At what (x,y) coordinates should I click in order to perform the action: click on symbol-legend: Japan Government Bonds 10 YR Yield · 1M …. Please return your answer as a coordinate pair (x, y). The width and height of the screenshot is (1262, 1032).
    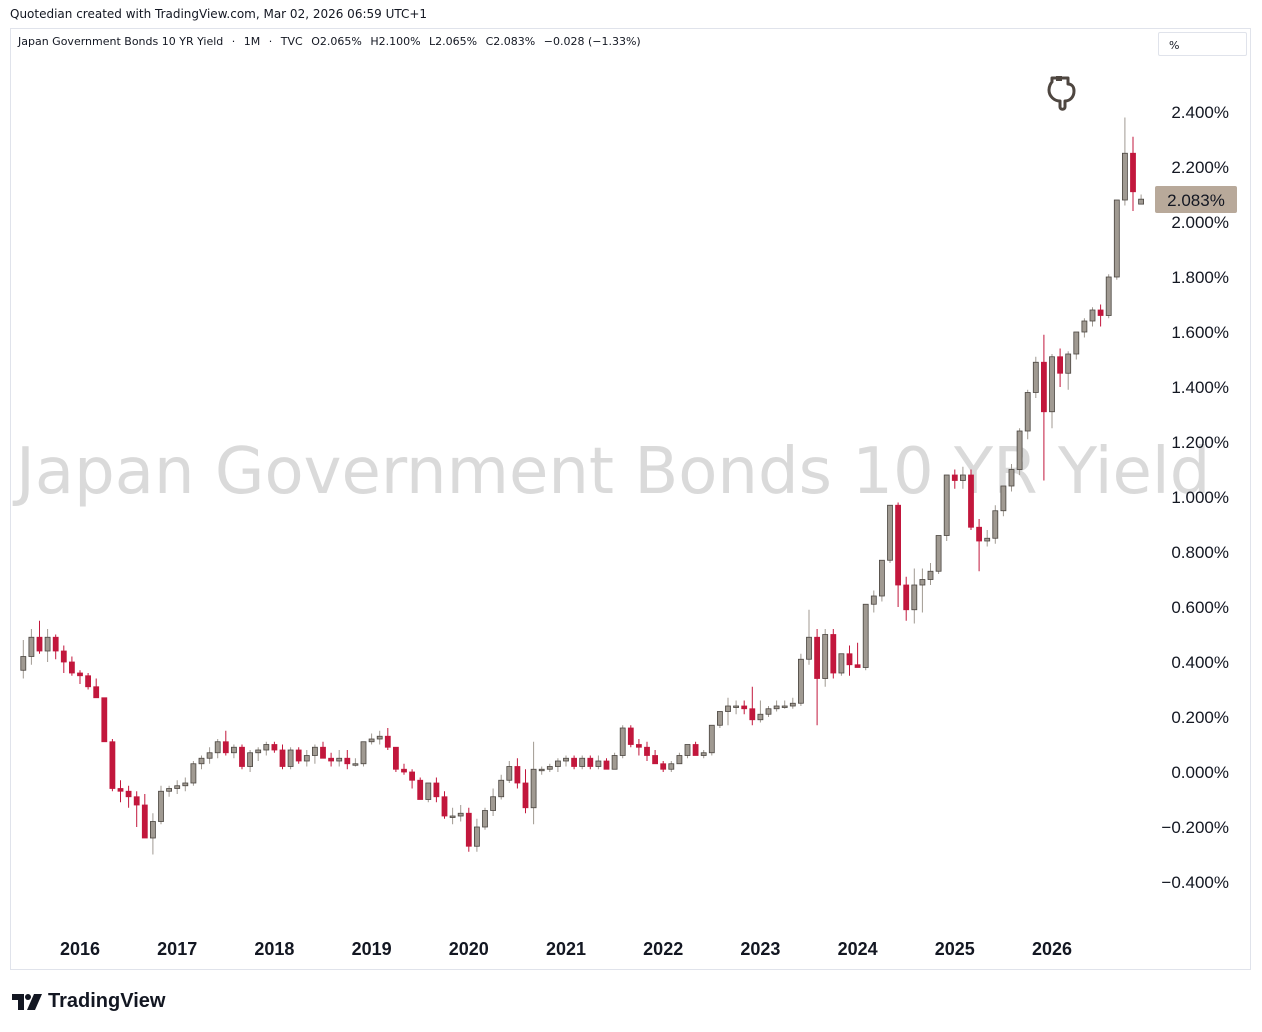
    Looking at the image, I should click on (332, 41).